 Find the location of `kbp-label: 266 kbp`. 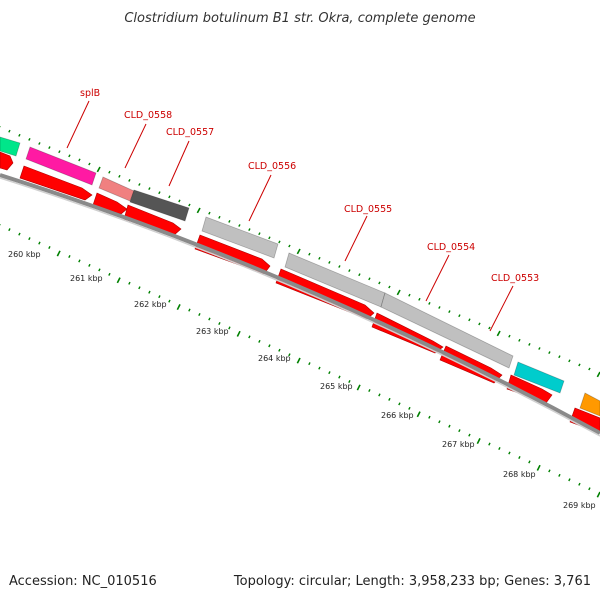

kbp-label: 266 kbp is located at coordinates (397, 415).